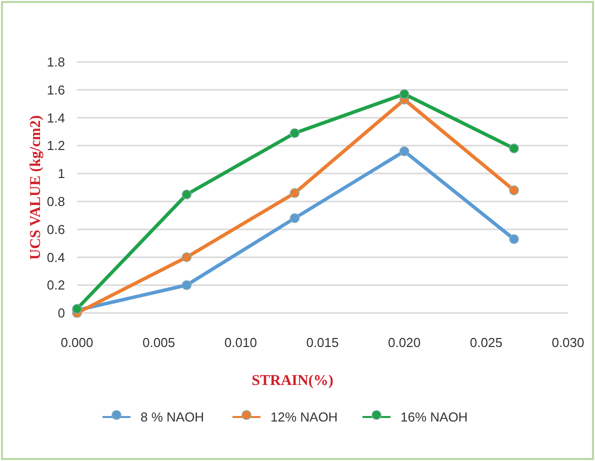 The width and height of the screenshot is (595, 461). Describe the element at coordinates (55, 201) in the screenshot. I see `y-tick-label: 0.8` at that location.